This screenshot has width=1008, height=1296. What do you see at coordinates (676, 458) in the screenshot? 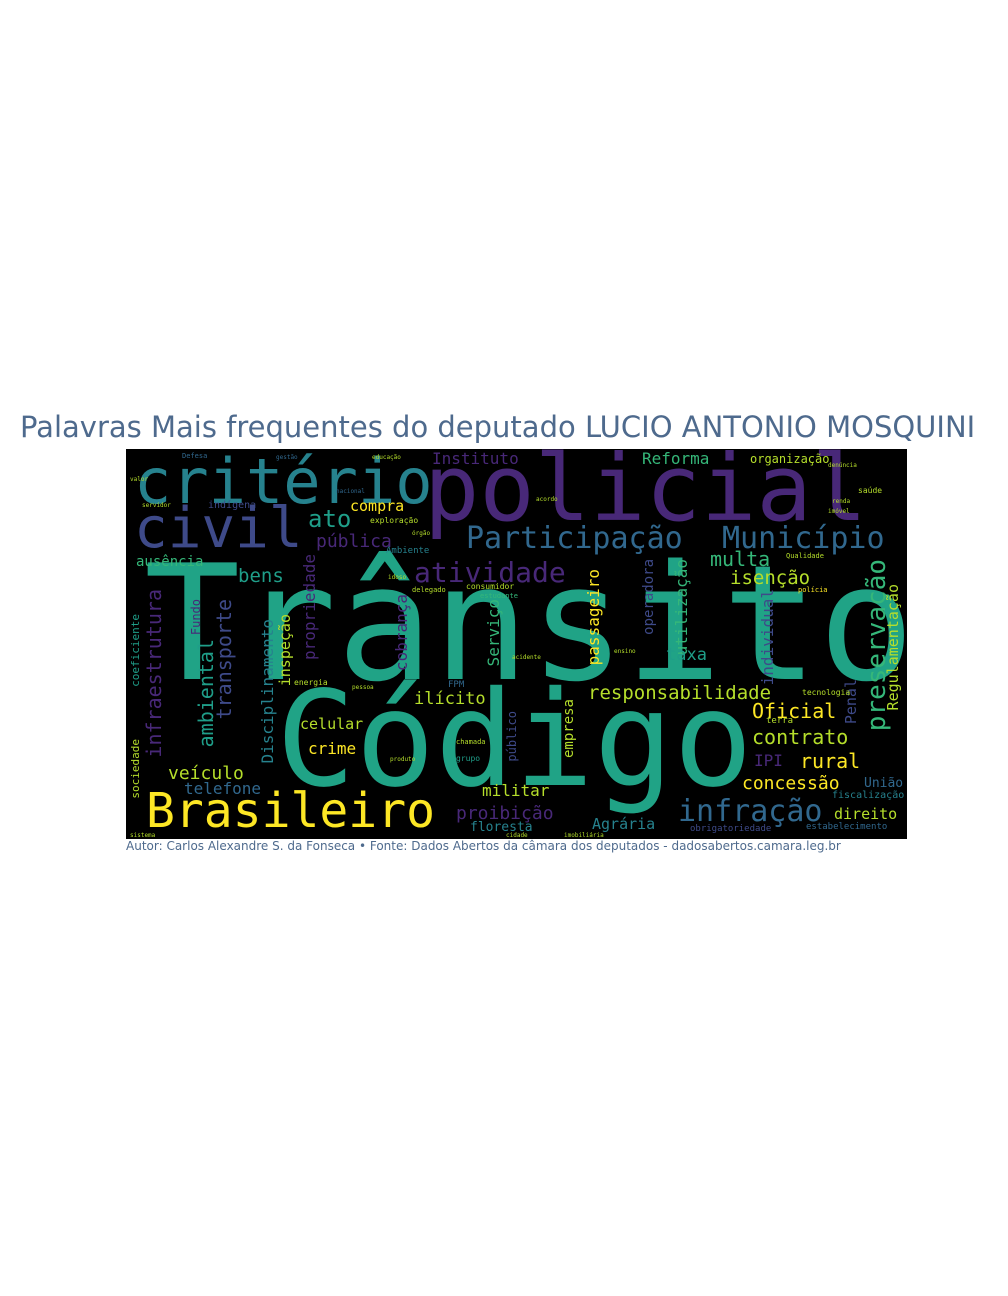
I see `word-reforma: Reforma` at bounding box center [676, 458].